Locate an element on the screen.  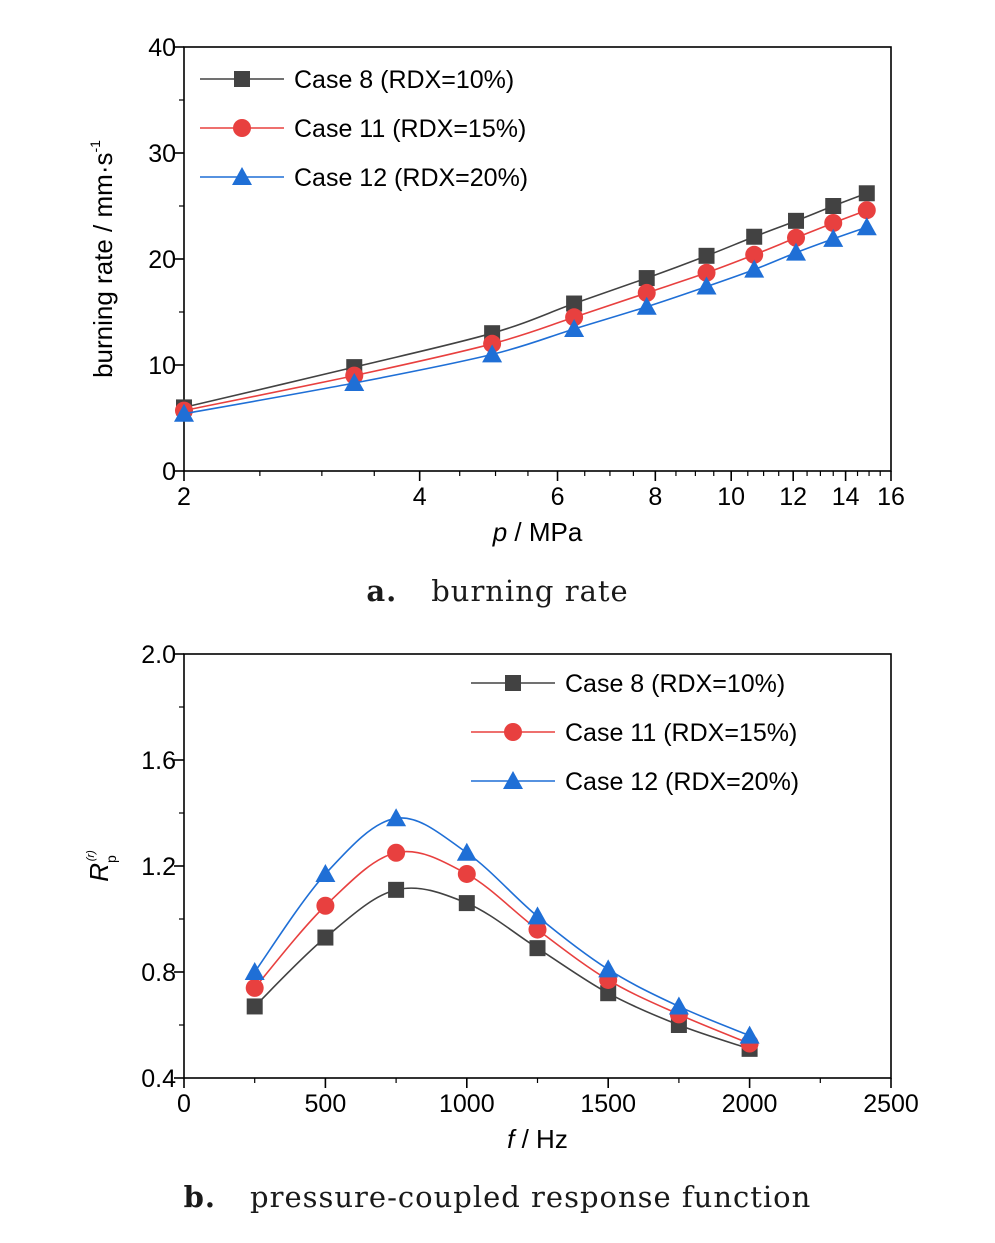
caption-b: b. pressure-coupled response function is located at coordinates (497, 1197).